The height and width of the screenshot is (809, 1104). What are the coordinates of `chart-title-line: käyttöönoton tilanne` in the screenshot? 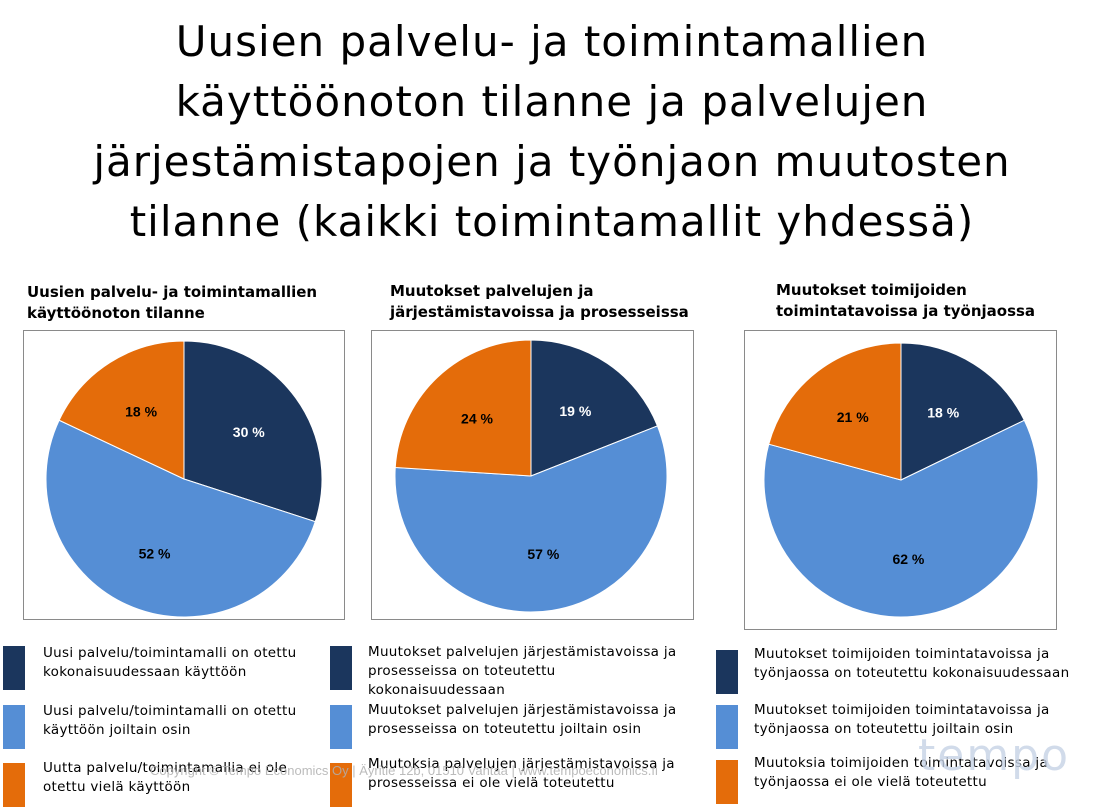 It's located at (116, 313).